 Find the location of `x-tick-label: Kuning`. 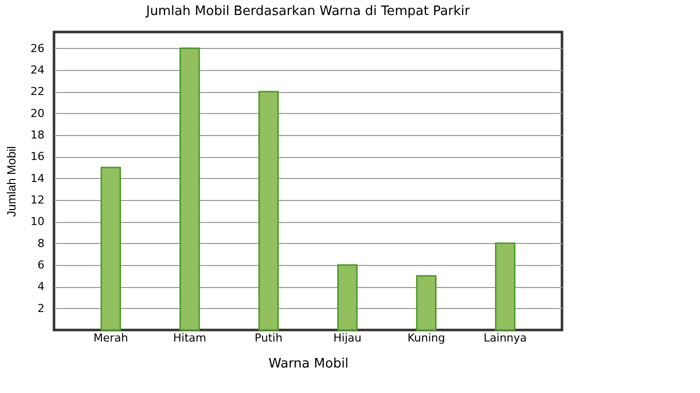

x-tick-label: Kuning is located at coordinates (427, 338).